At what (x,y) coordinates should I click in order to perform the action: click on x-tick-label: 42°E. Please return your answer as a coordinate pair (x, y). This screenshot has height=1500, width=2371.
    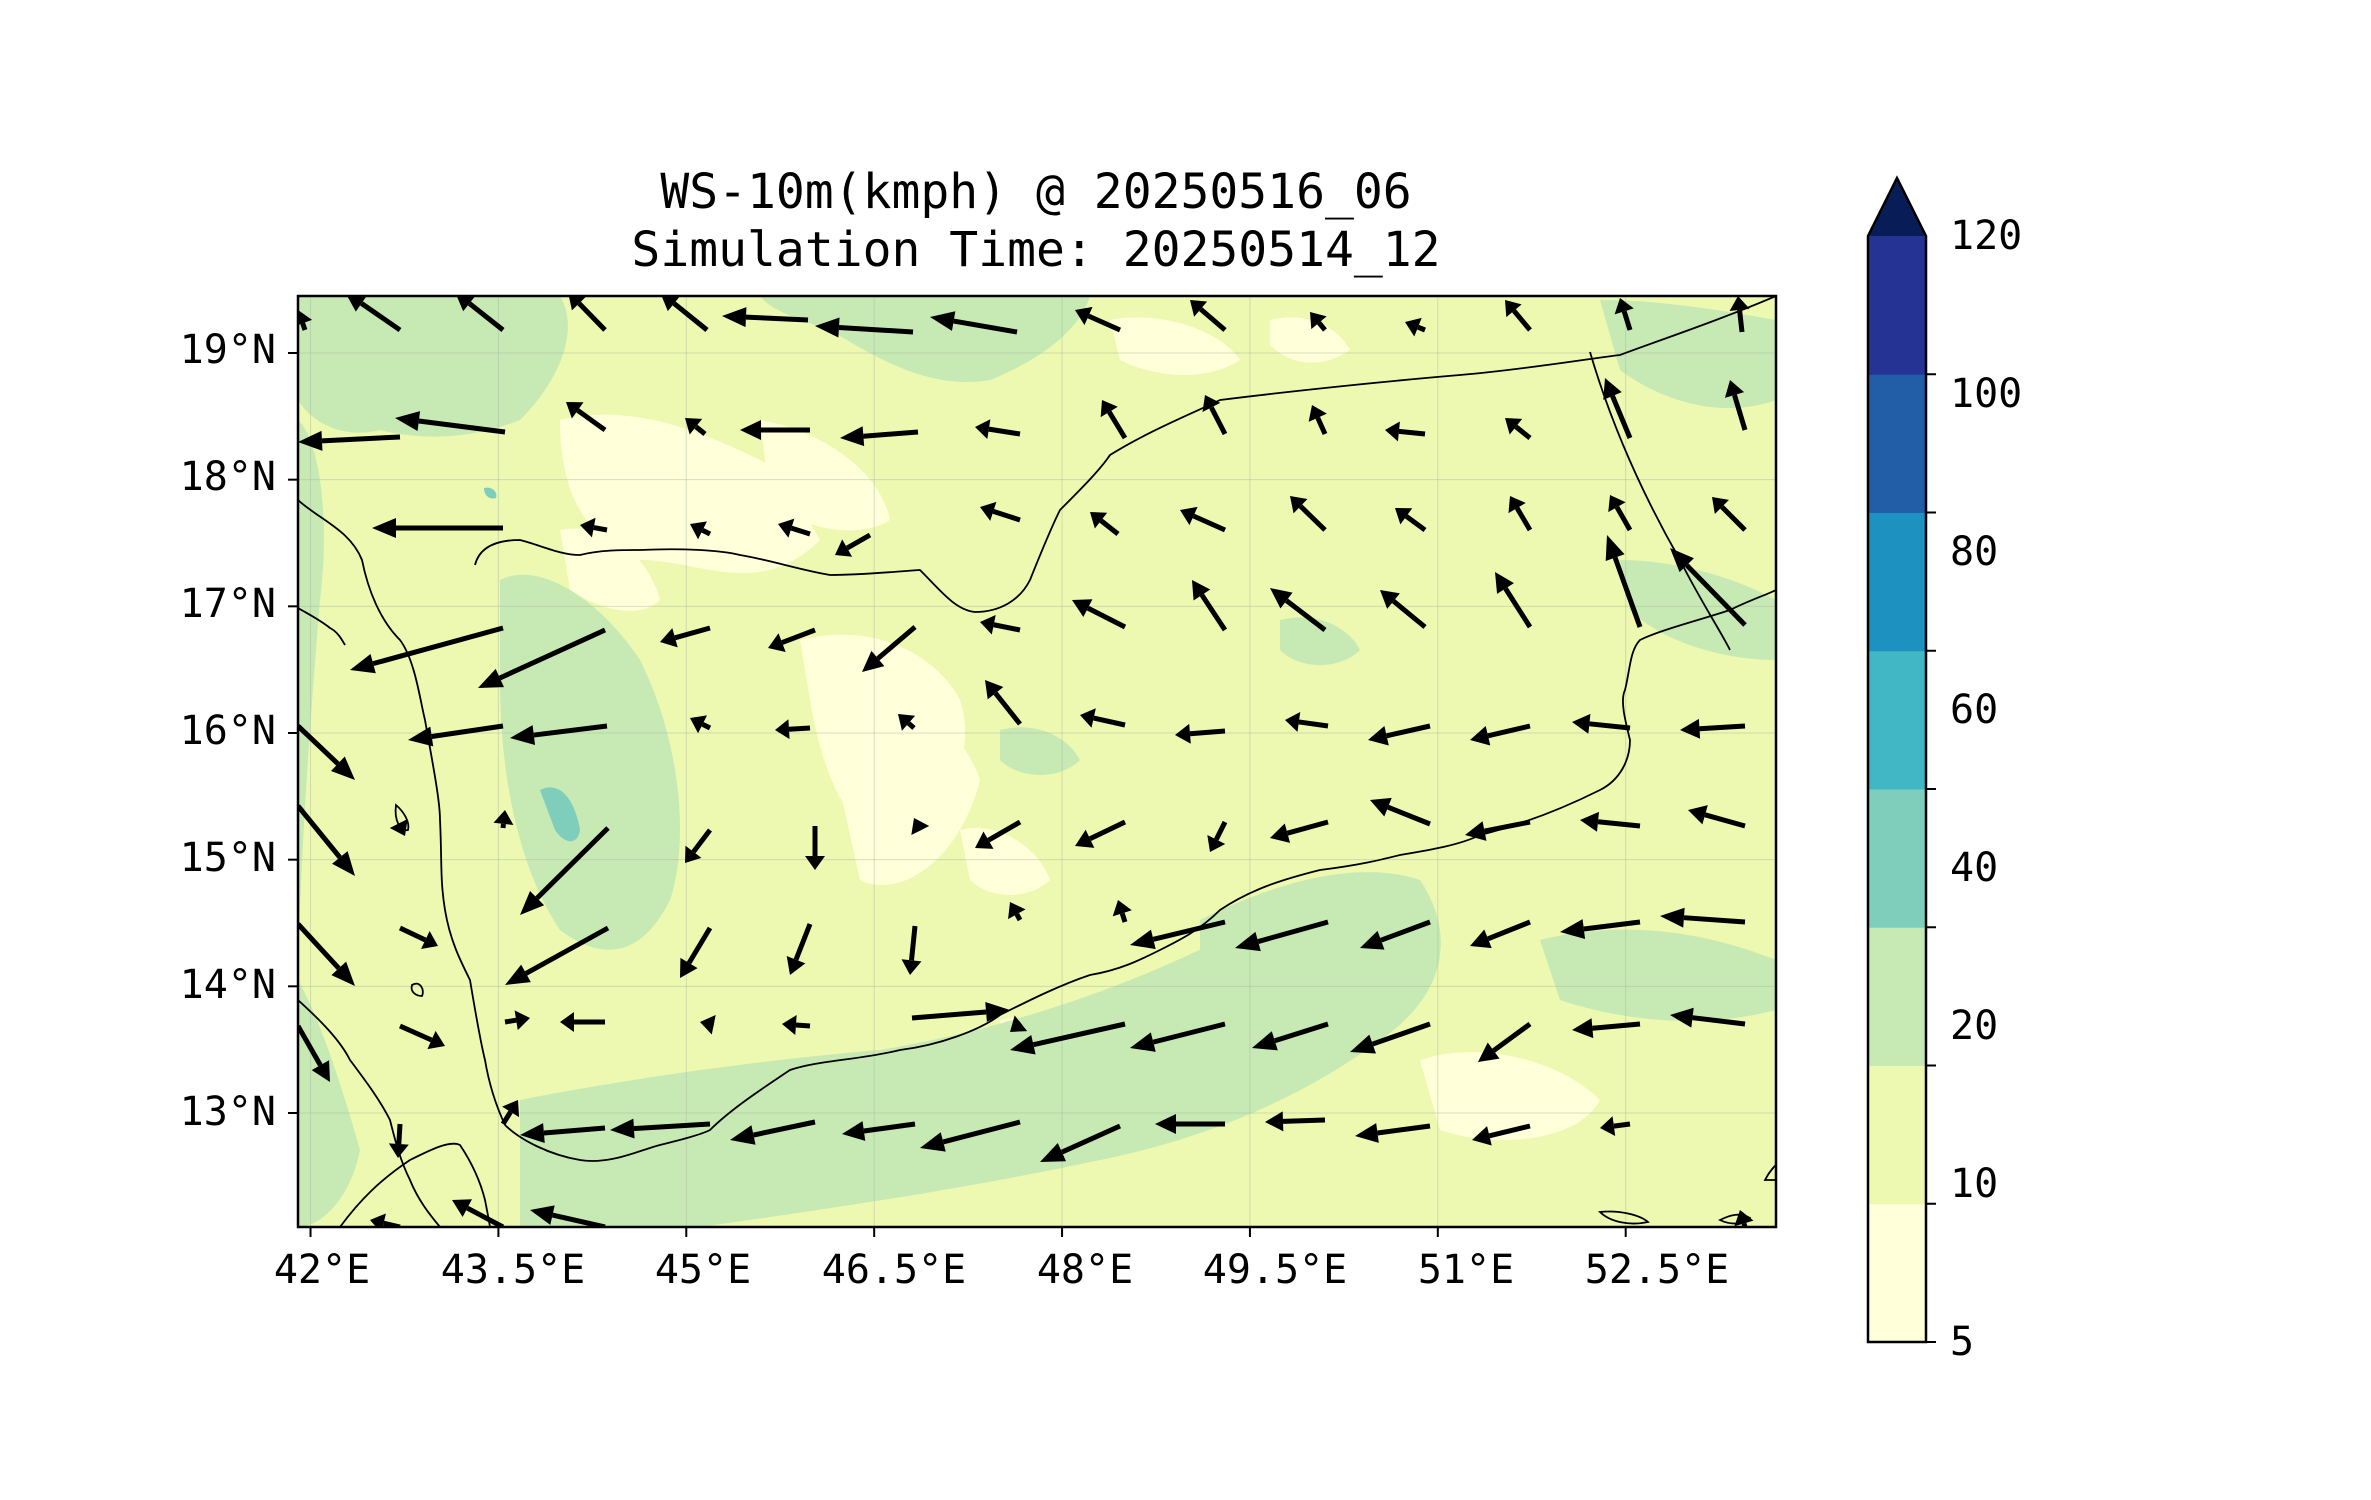
    Looking at the image, I should click on (322, 1270).